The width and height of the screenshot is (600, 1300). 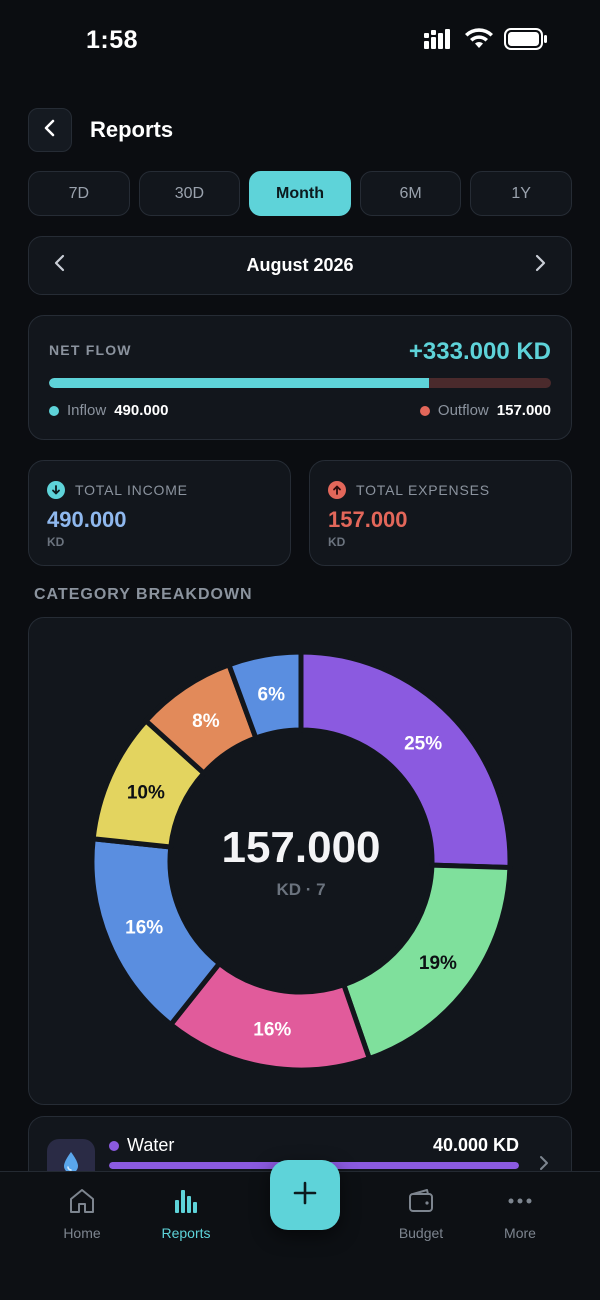 I want to click on category-amount: 40.000 KD, so click(x=476, y=1145).